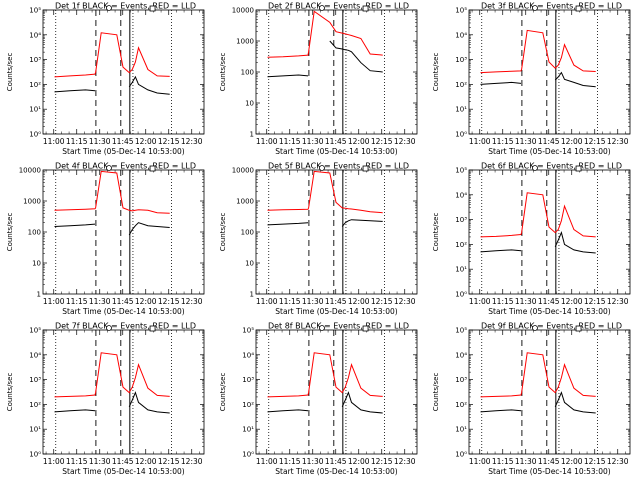  I want to click on panel-title: Det 3f BLACK = Events, RED = LLD, so click(551, 6).